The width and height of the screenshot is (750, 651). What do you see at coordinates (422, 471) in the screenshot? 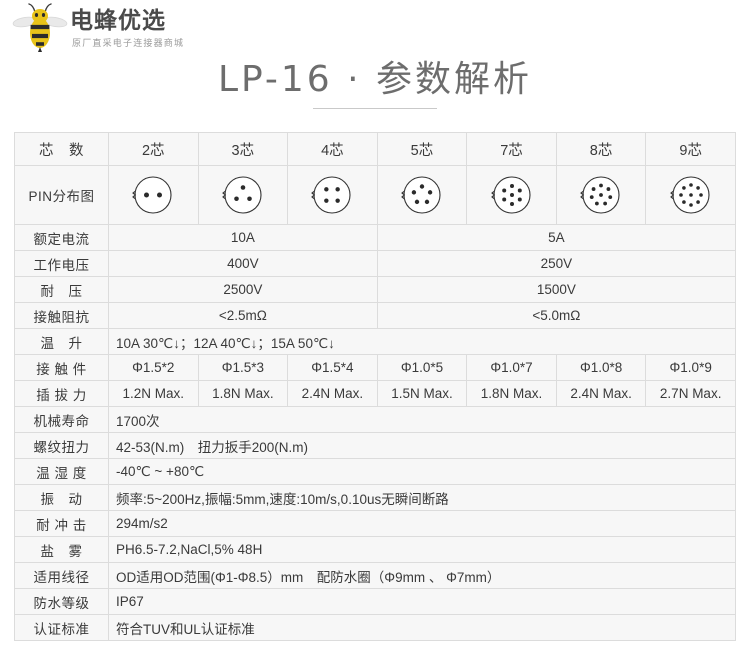
I see `row-value-full: -40℃ ~ +80℃` at bounding box center [422, 471].